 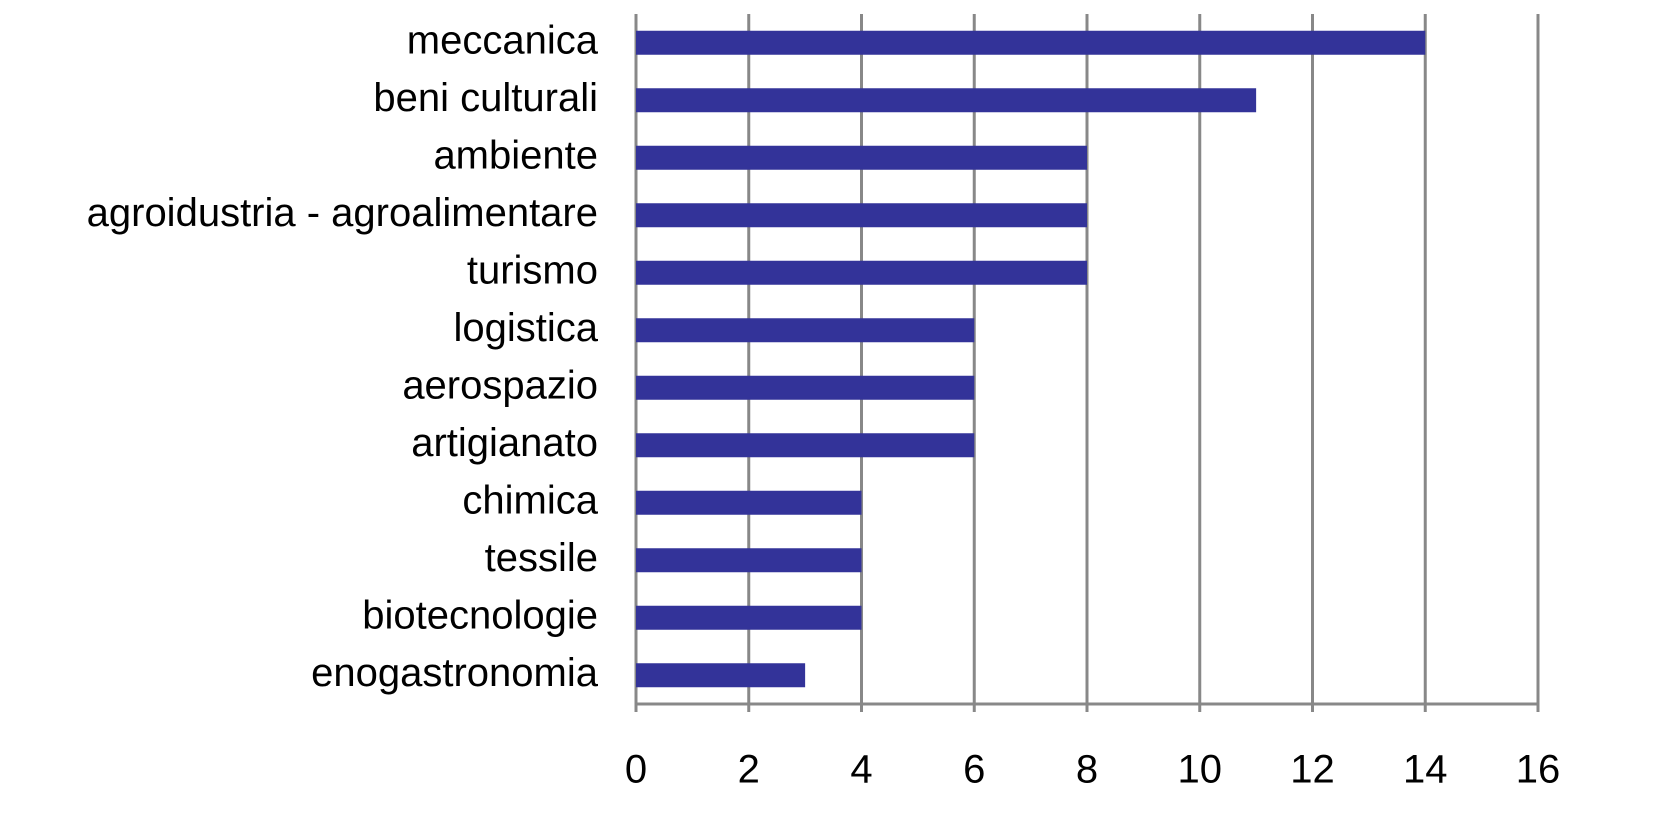 What do you see at coordinates (504, 443) in the screenshot?
I see `y-tick-label: artigianato` at bounding box center [504, 443].